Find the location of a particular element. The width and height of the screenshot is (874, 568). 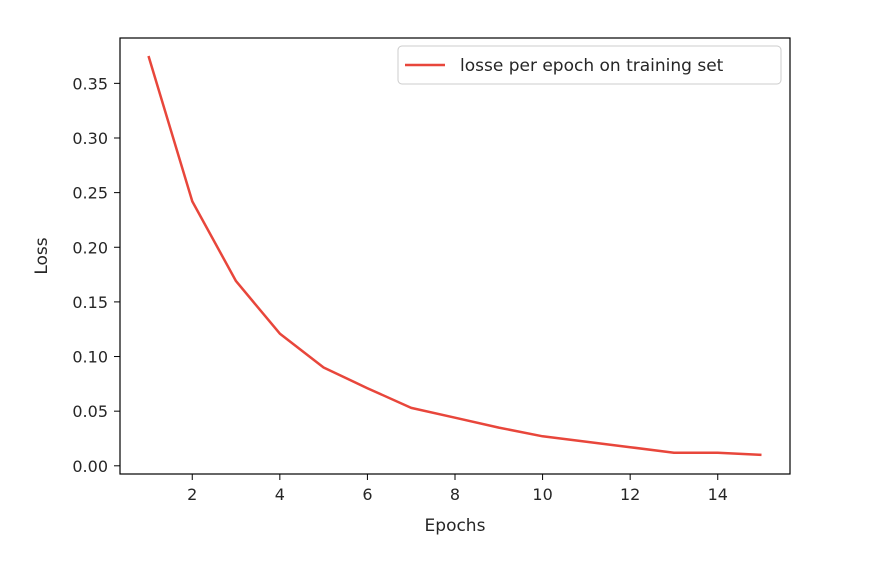

x-tick-label: 14 is located at coordinates (718, 494).